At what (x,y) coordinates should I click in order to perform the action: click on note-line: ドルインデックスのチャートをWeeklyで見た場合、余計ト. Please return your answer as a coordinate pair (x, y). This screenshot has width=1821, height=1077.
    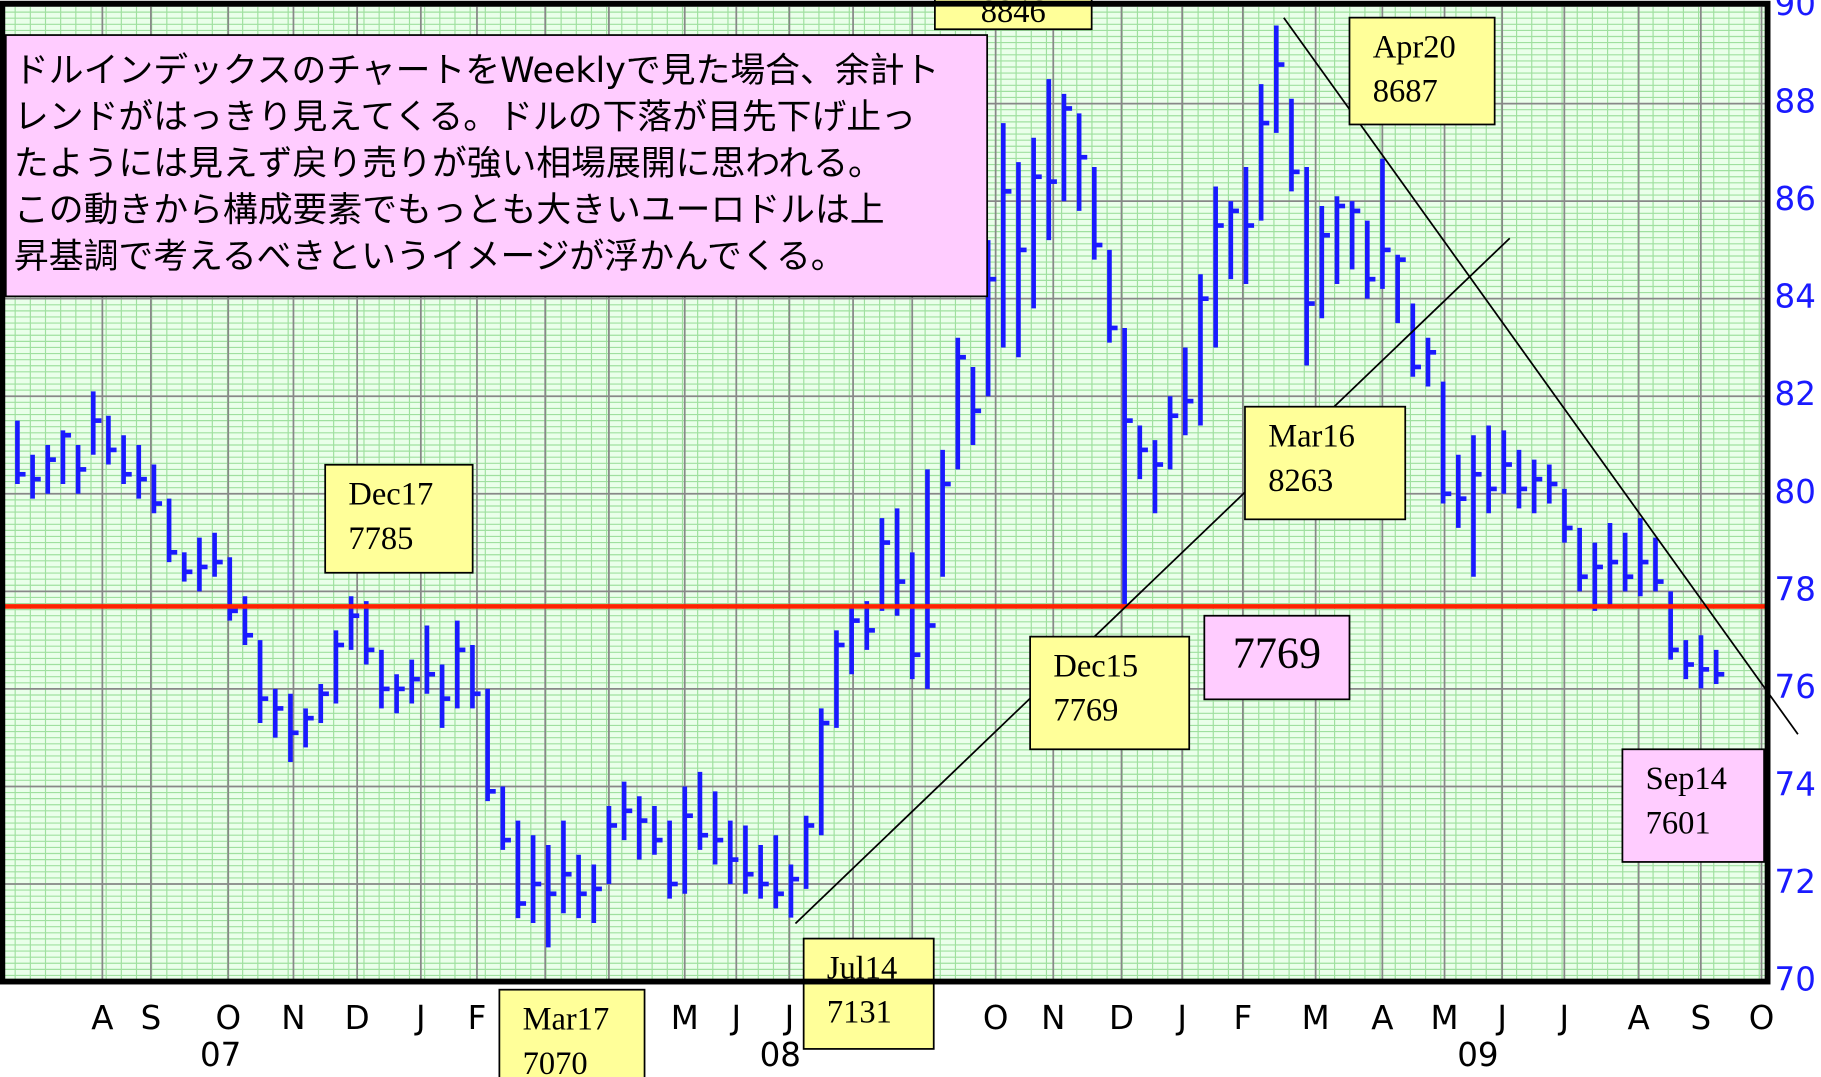
    Looking at the image, I should click on (476, 71).